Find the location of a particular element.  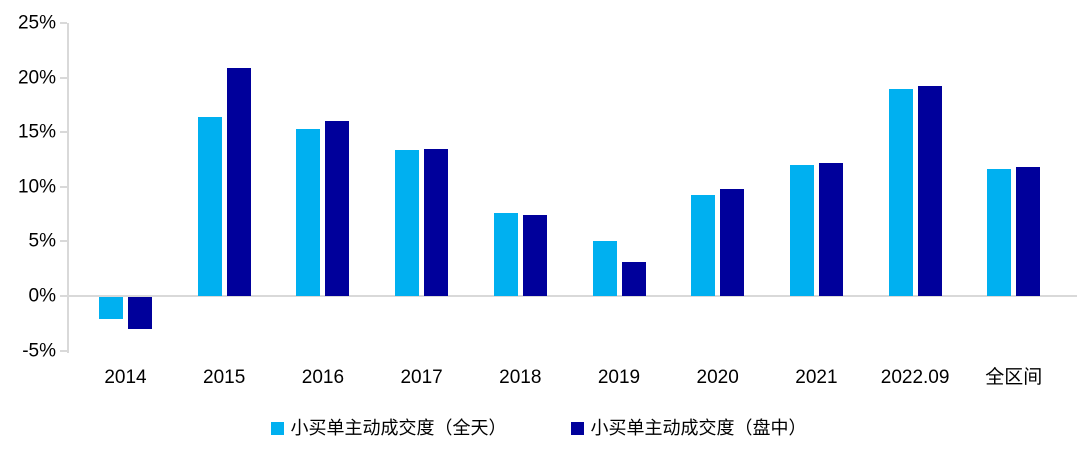

legend-label: 小买单主动成交度（全天） is located at coordinates (398, 428).